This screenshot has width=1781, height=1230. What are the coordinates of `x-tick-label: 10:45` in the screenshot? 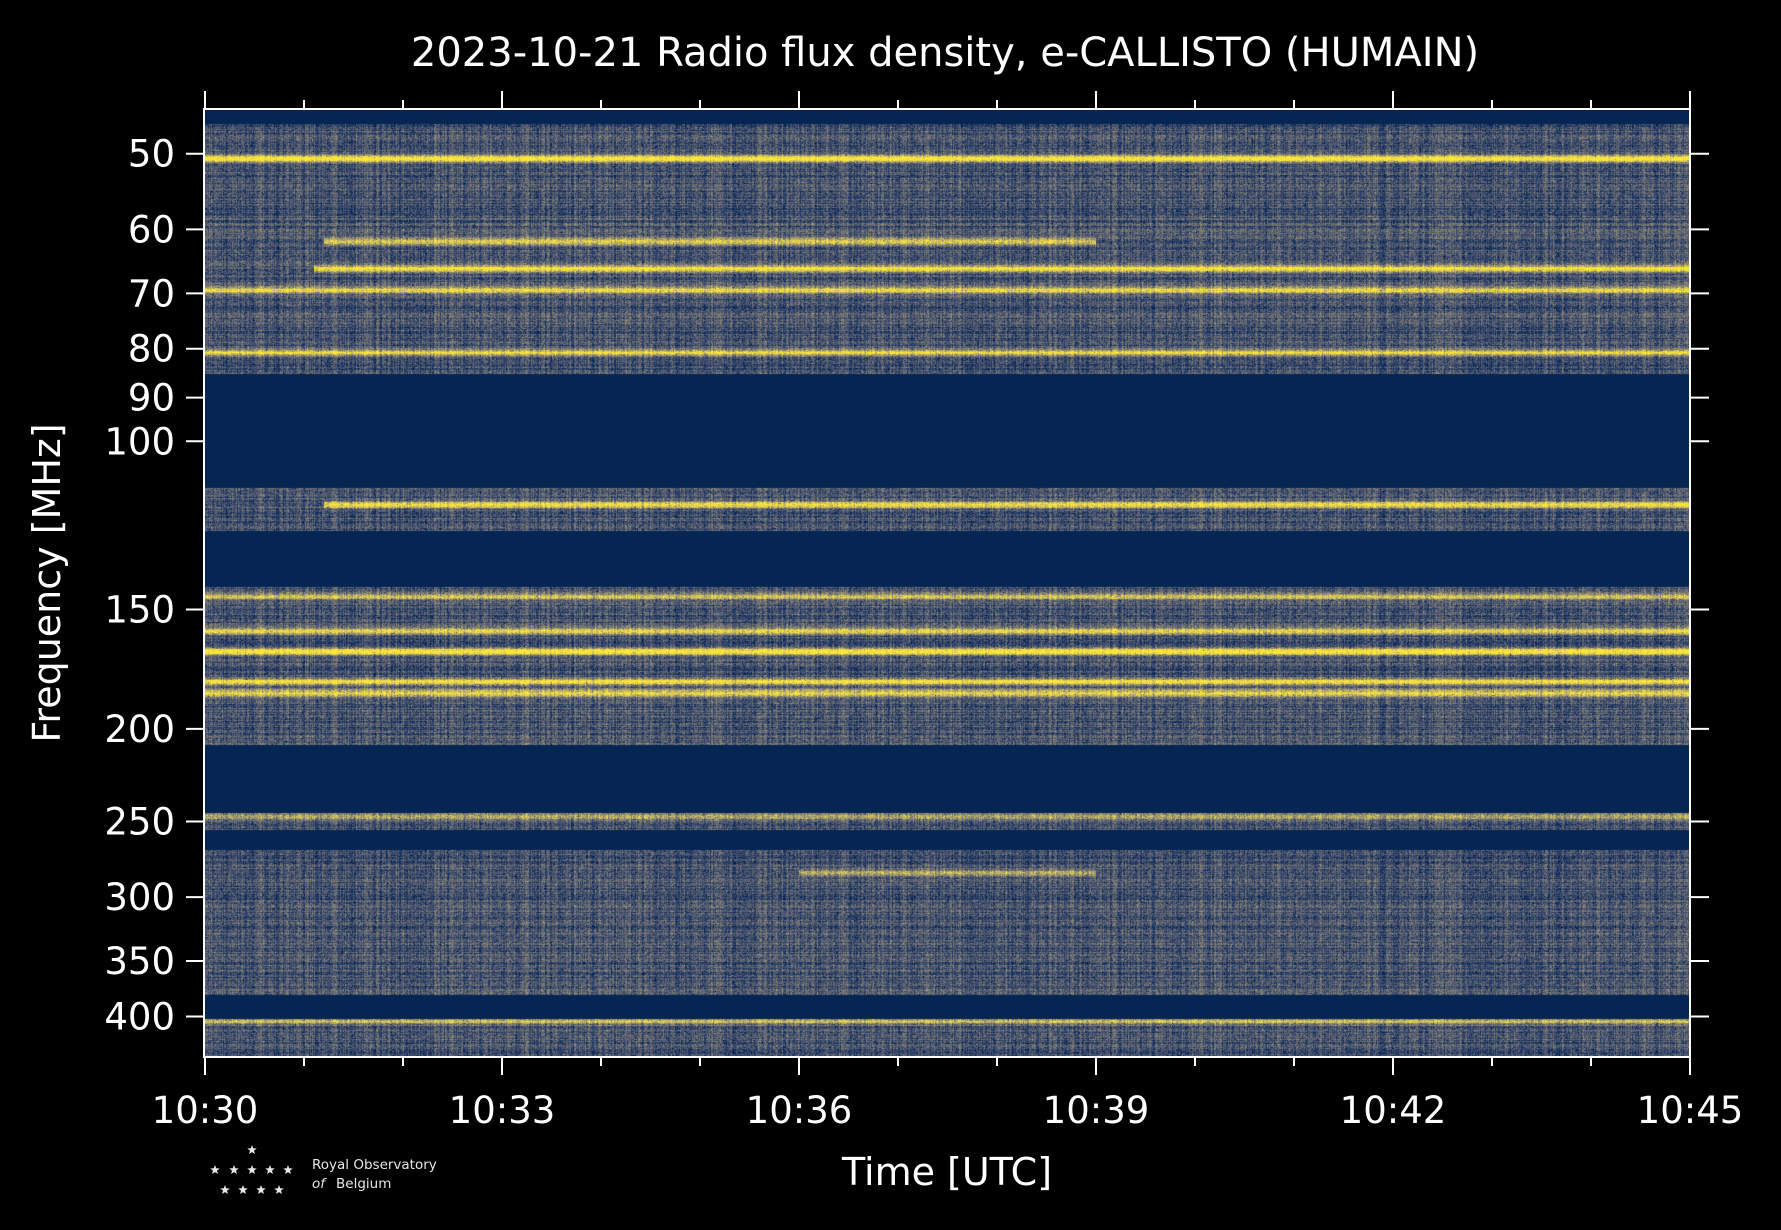 It's located at (1690, 1110).